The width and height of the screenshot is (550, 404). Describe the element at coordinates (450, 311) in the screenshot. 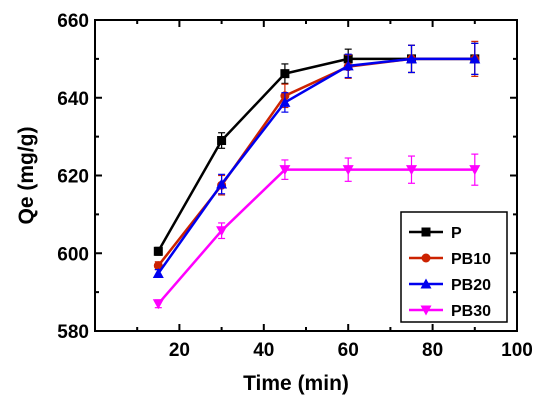

I see `legend-item-pb30: PB30` at that location.